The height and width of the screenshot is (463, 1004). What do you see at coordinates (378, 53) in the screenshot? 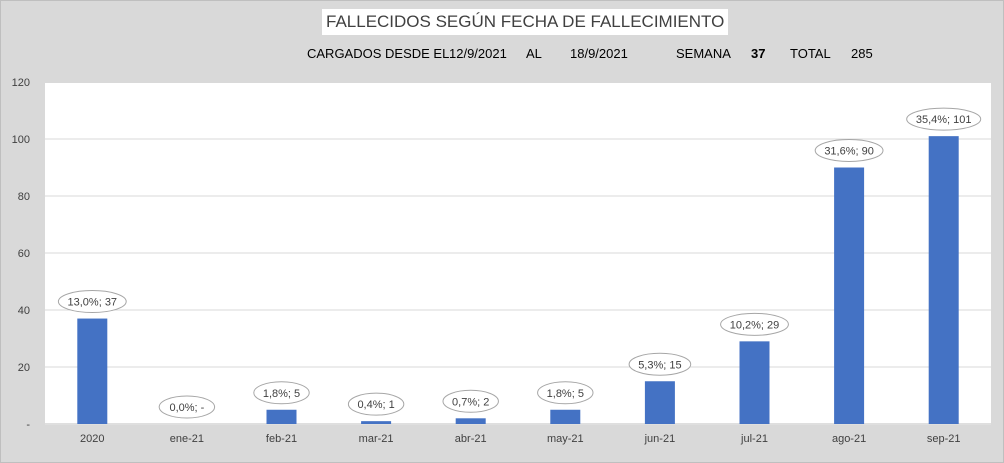
I see `loaded-label: CARGADOS DESDE EL` at bounding box center [378, 53].